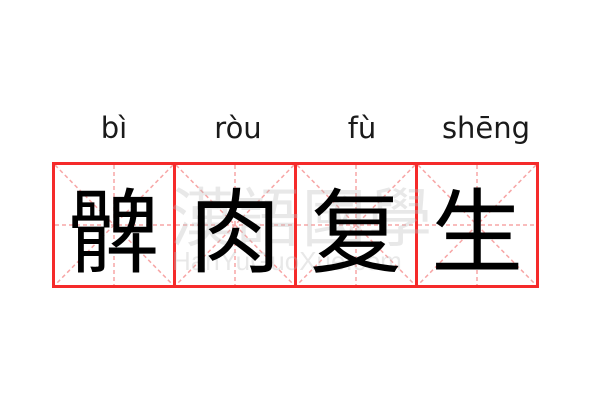  What do you see at coordinates (114, 128) in the screenshot?
I see `pinyin-1: bì` at bounding box center [114, 128].